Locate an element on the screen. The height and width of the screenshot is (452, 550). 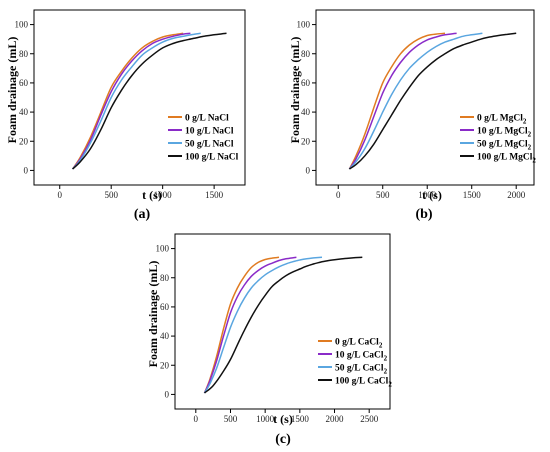
legend-label: 100 g/L NaCl is located at coordinates (212, 158).